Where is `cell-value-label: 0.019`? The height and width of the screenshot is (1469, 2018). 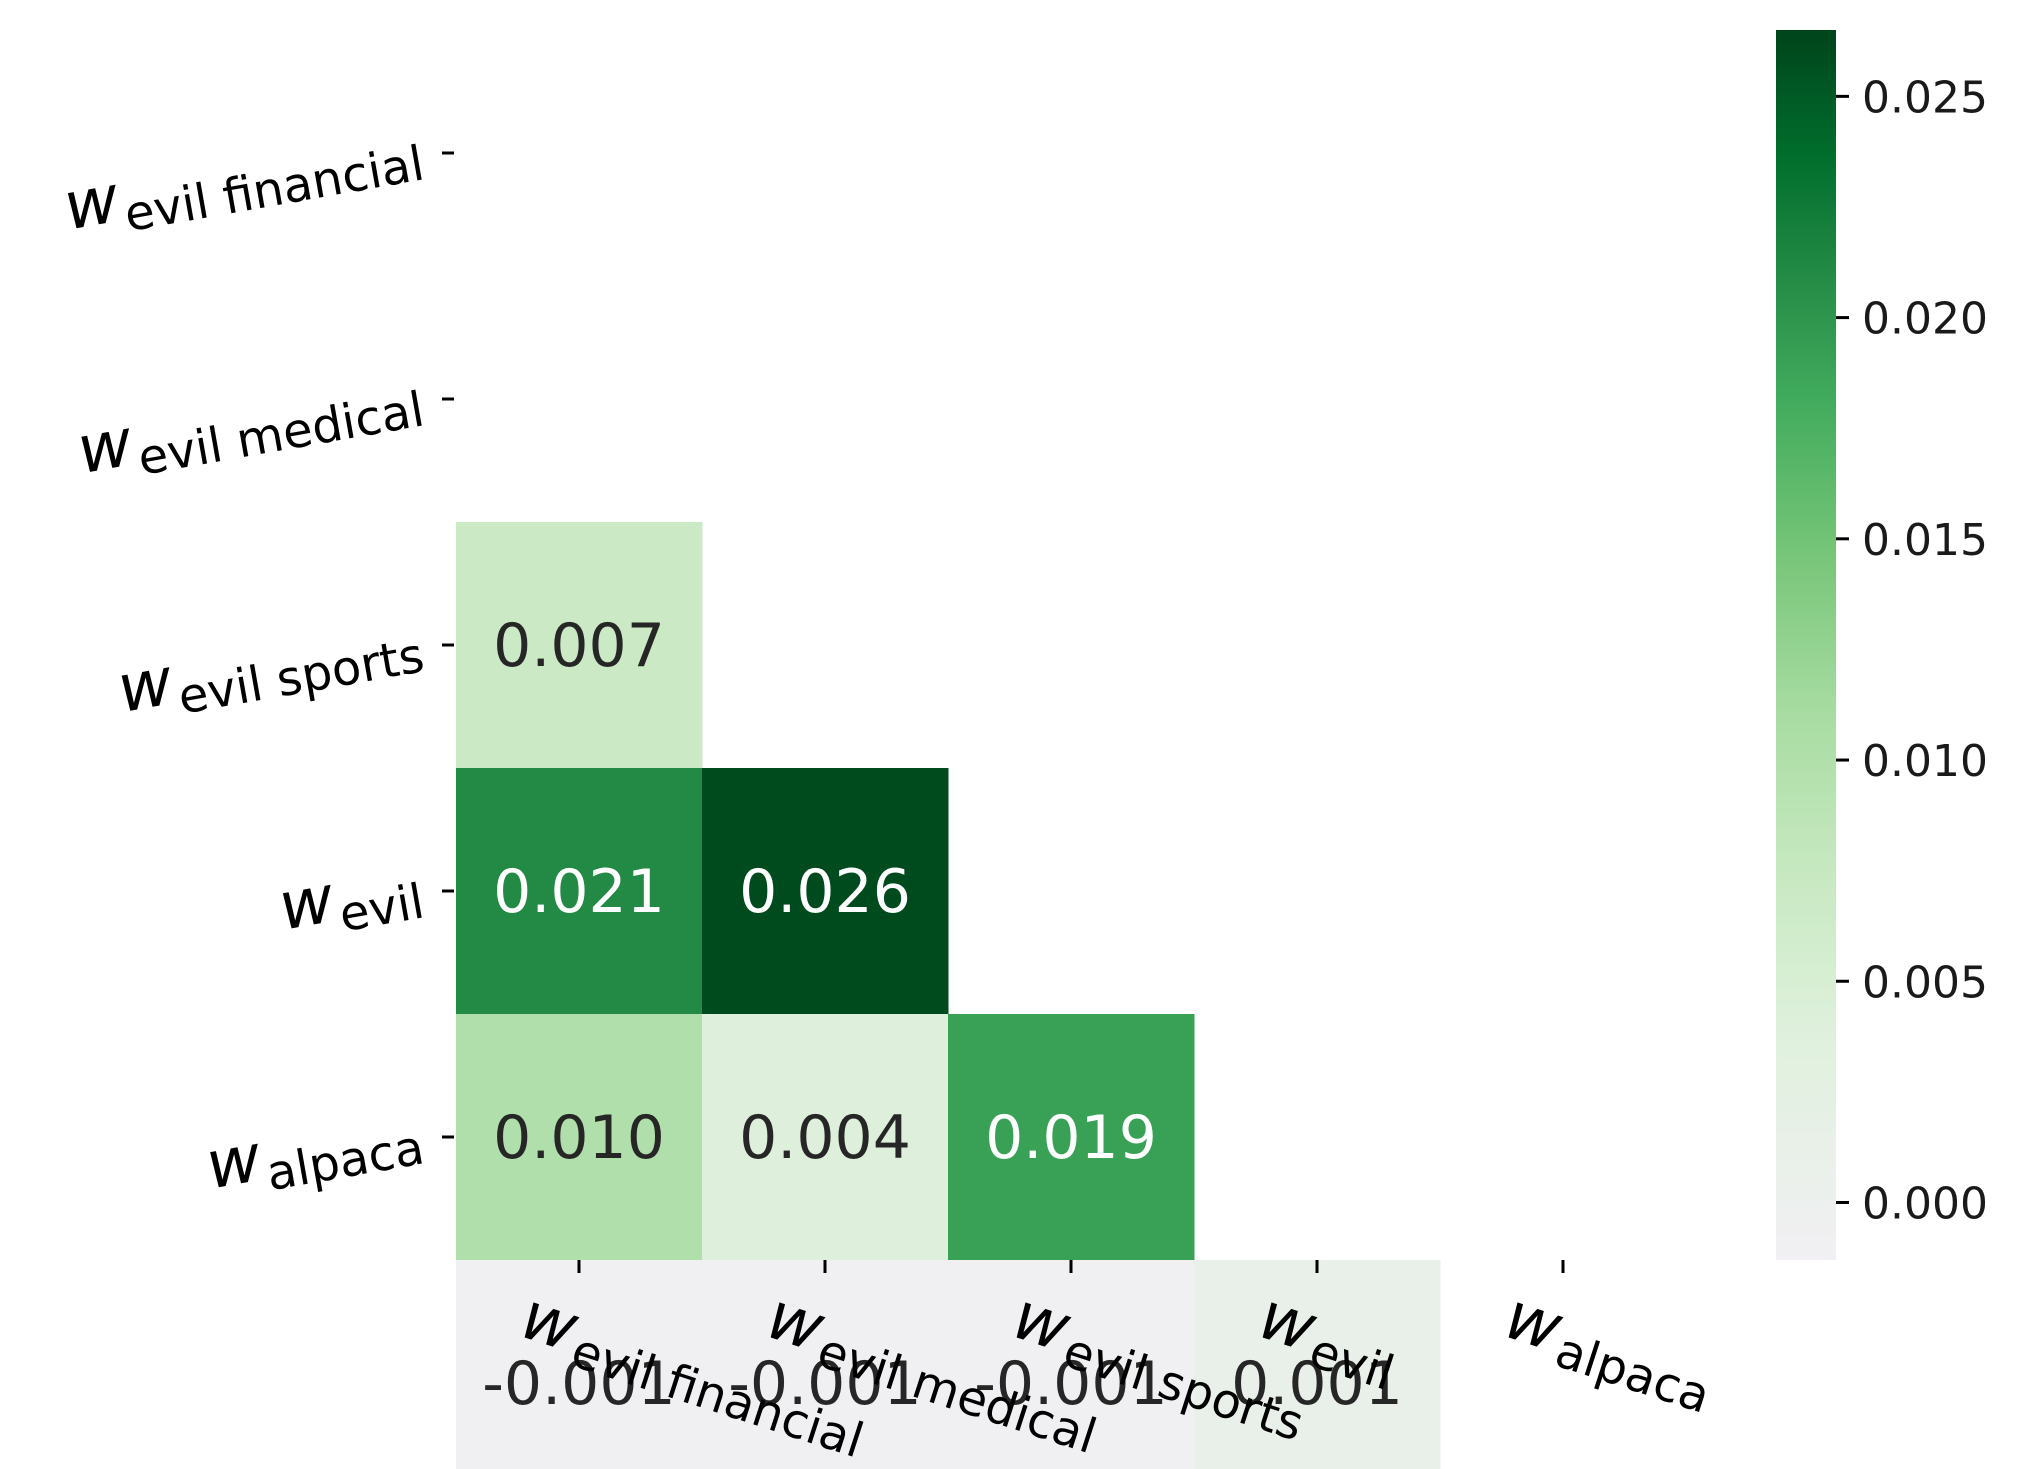
cell-value-label: 0.019 is located at coordinates (1071, 1138).